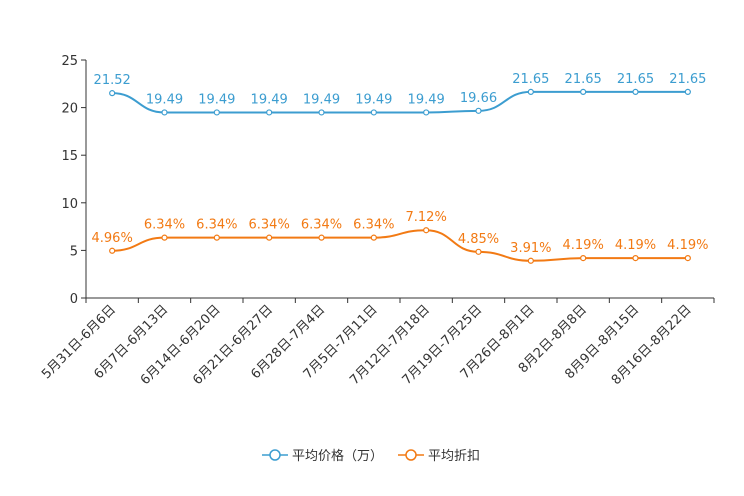 The width and height of the screenshot is (744, 496). What do you see at coordinates (337, 456) in the screenshot?
I see `legend-label: 平均价格（万）` at bounding box center [337, 456].